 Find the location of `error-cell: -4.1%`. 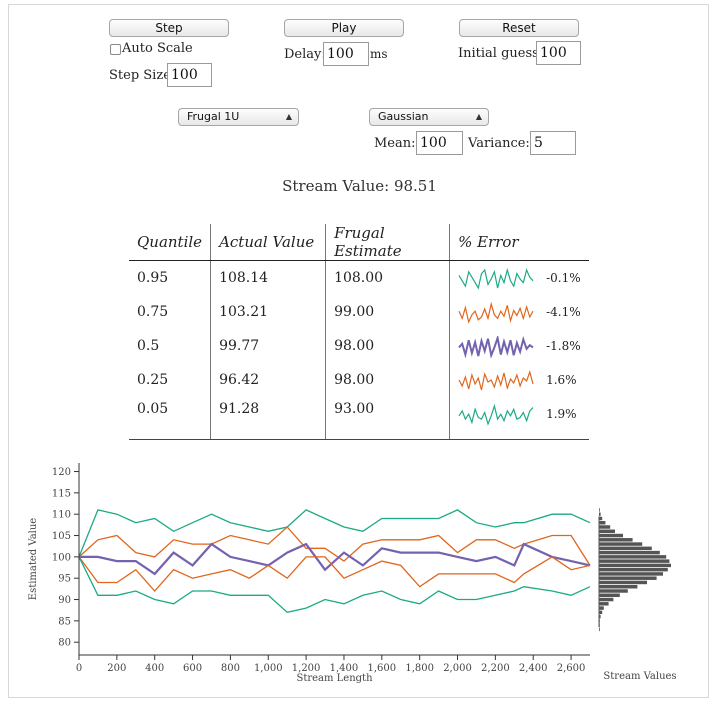

error-cell: -4.1% is located at coordinates (519, 312).